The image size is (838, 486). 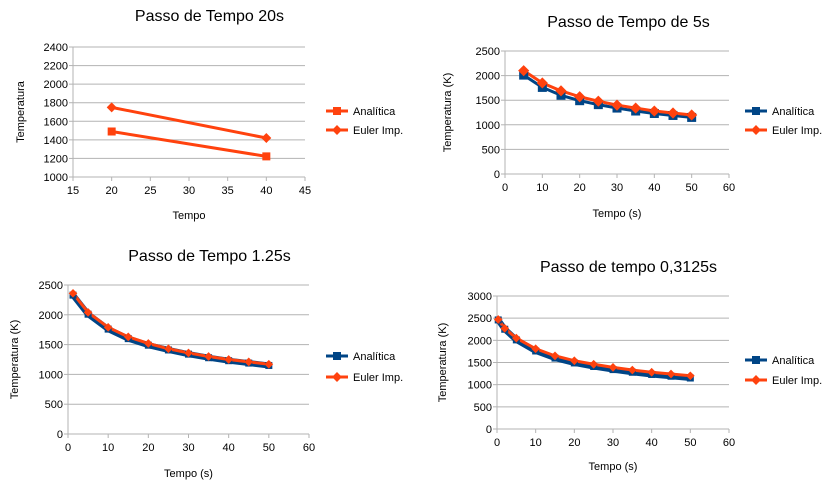 I want to click on y-tick-label: 3000, so click(x=480, y=297).